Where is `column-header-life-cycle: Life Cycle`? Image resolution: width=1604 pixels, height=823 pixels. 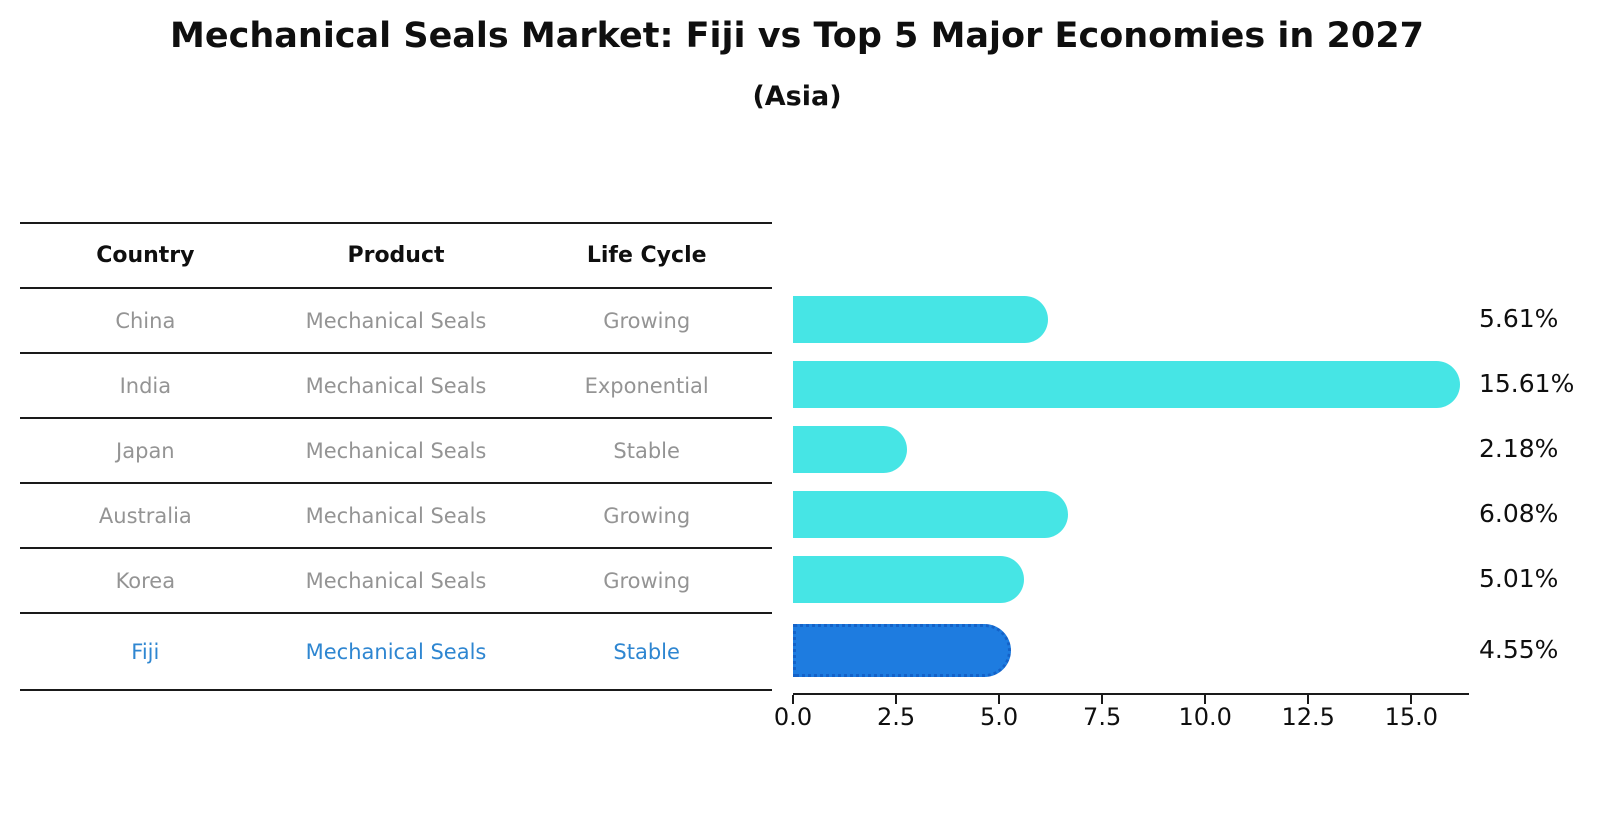 column-header-life-cycle: Life Cycle is located at coordinates (646, 255).